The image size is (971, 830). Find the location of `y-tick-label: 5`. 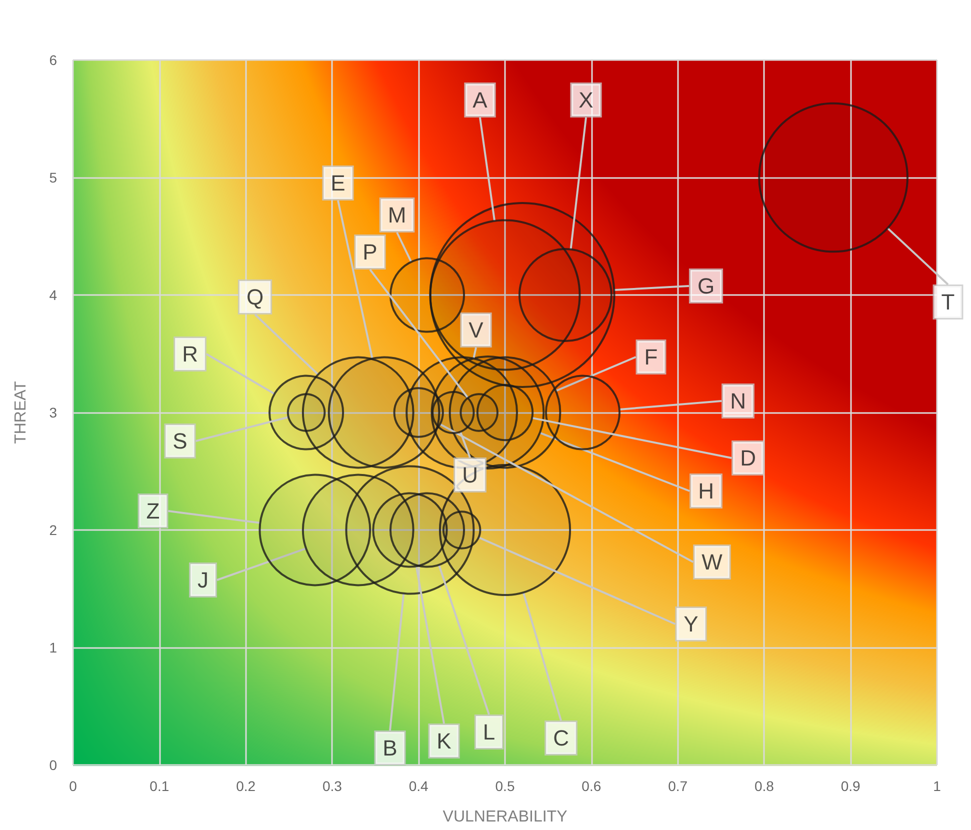

y-tick-label: 5 is located at coordinates (53, 178).